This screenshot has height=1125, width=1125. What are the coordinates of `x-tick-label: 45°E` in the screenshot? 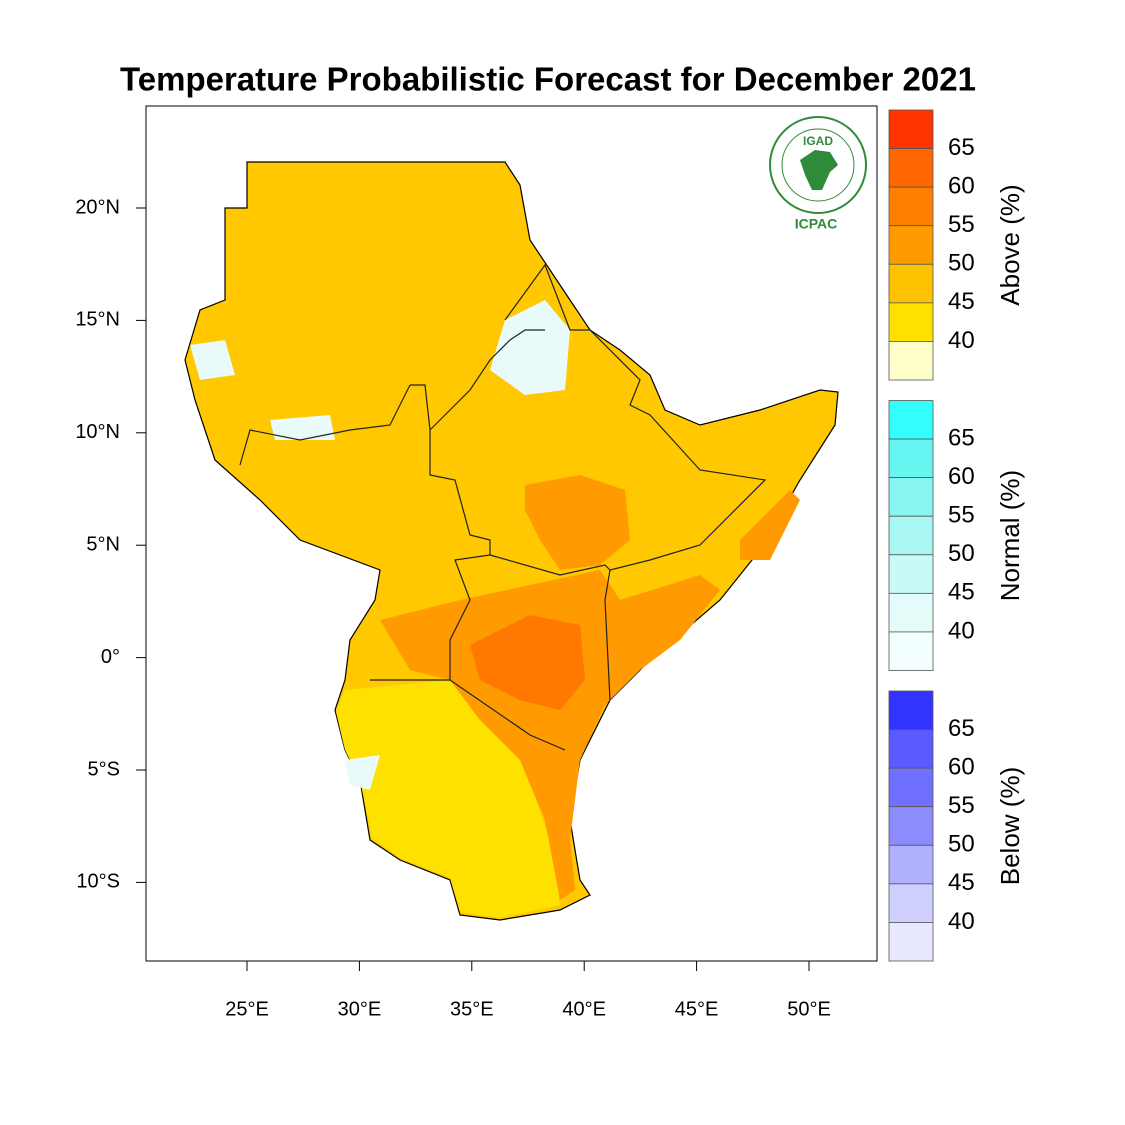 It's located at (697, 1009).